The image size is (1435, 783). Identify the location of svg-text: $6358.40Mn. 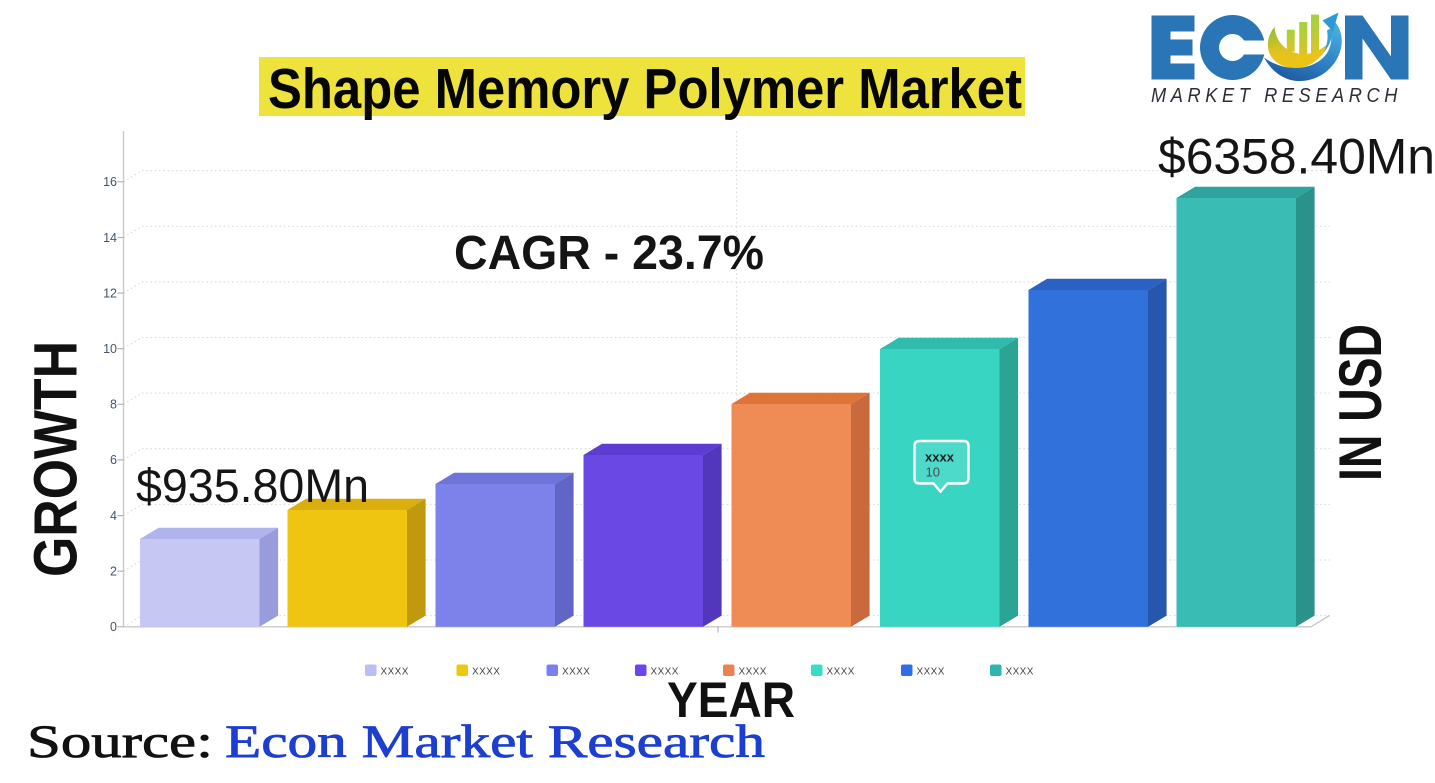
(1296, 157).